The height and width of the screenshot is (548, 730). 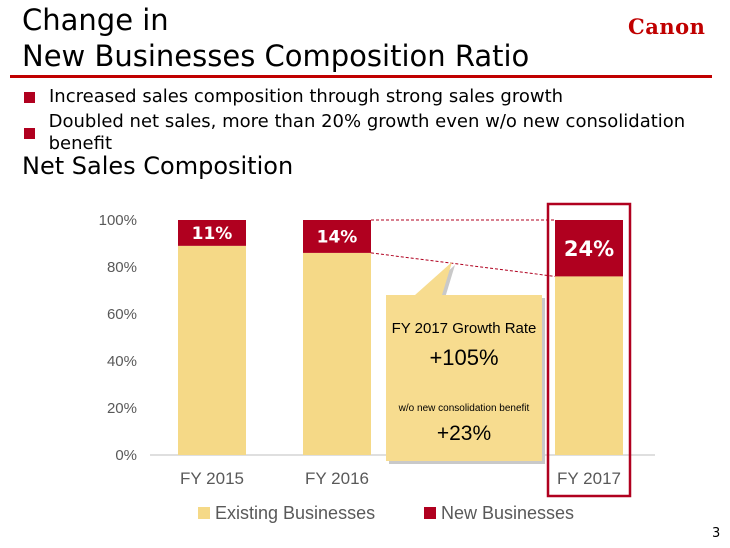 What do you see at coordinates (463, 264) in the screenshot?
I see `connector-bottom-line` at bounding box center [463, 264].